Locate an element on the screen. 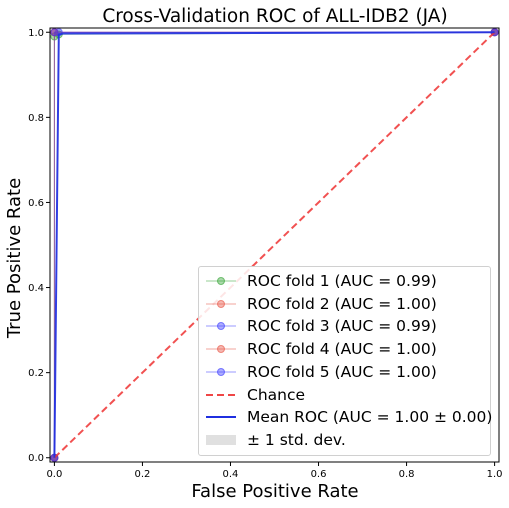 This screenshot has width=509, height=508. legend-item: Mean ROC (AUC = 1.00 ± 0.00) is located at coordinates (346, 417).